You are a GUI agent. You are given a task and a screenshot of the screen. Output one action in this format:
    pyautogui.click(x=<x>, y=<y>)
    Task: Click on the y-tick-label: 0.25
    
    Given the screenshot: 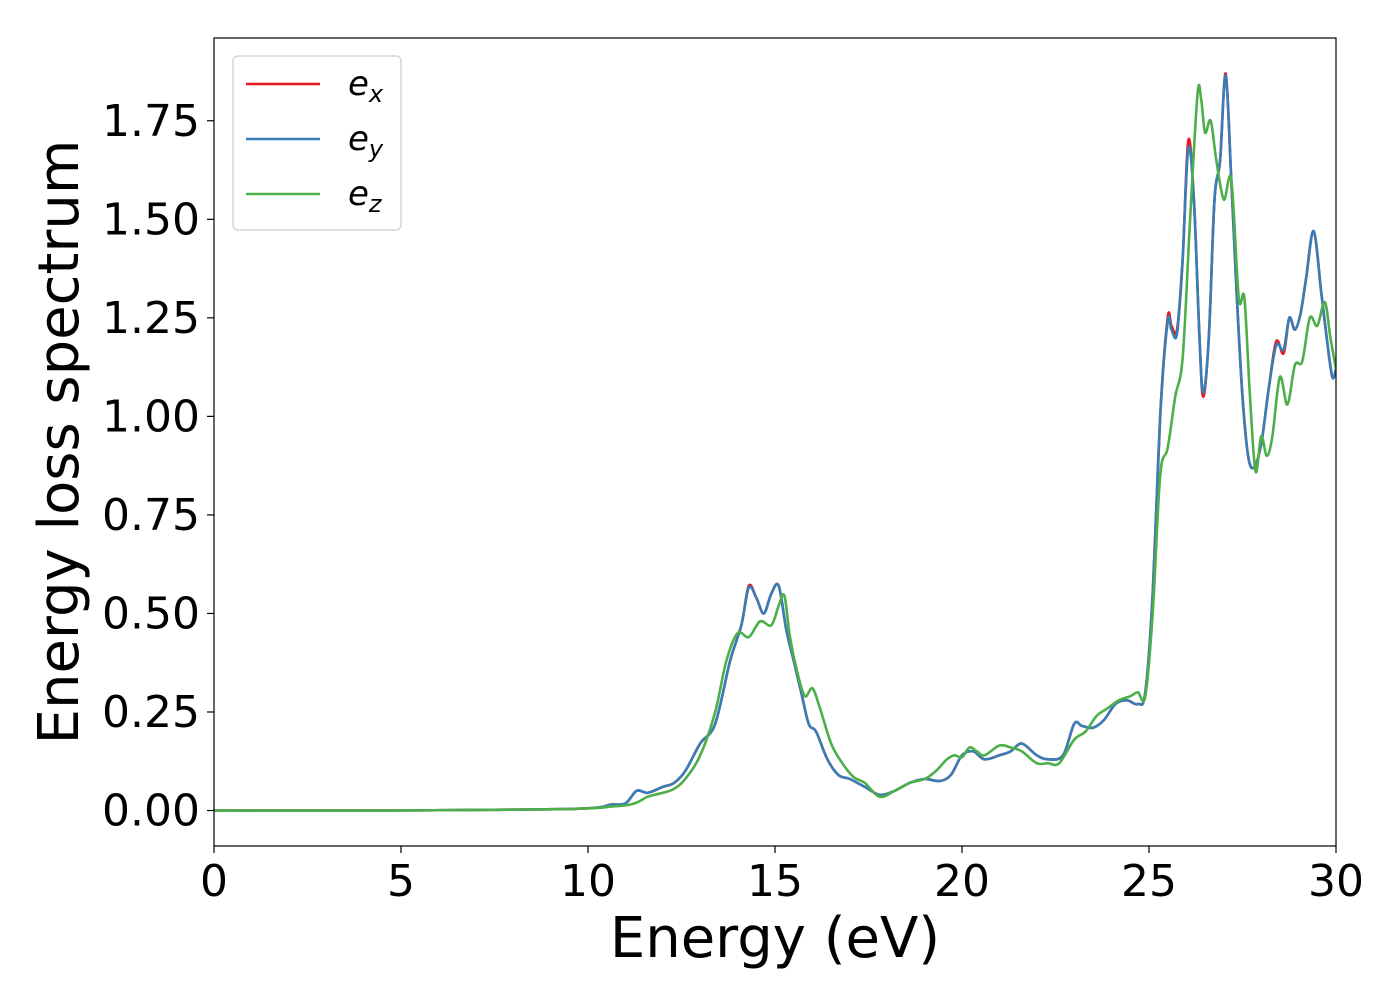 What is the action you would take?
    pyautogui.click(x=151, y=712)
    